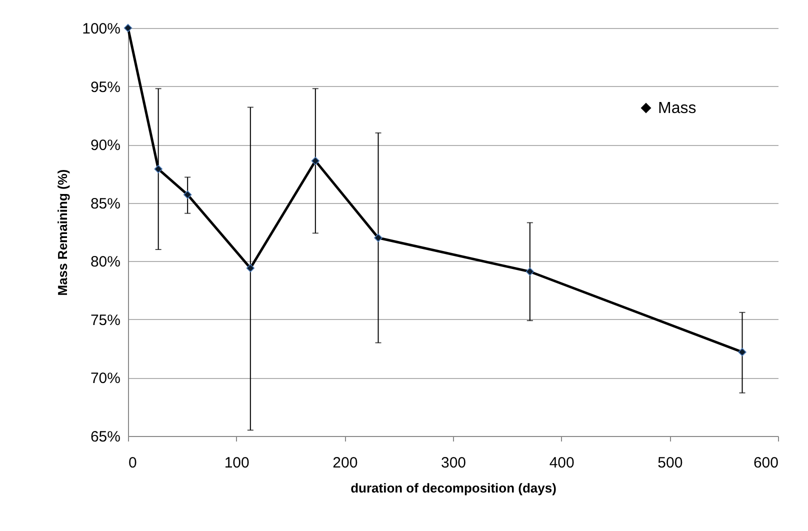 The image size is (808, 531). Describe the element at coordinates (237, 463) in the screenshot. I see `x-tick-label: 100` at that location.